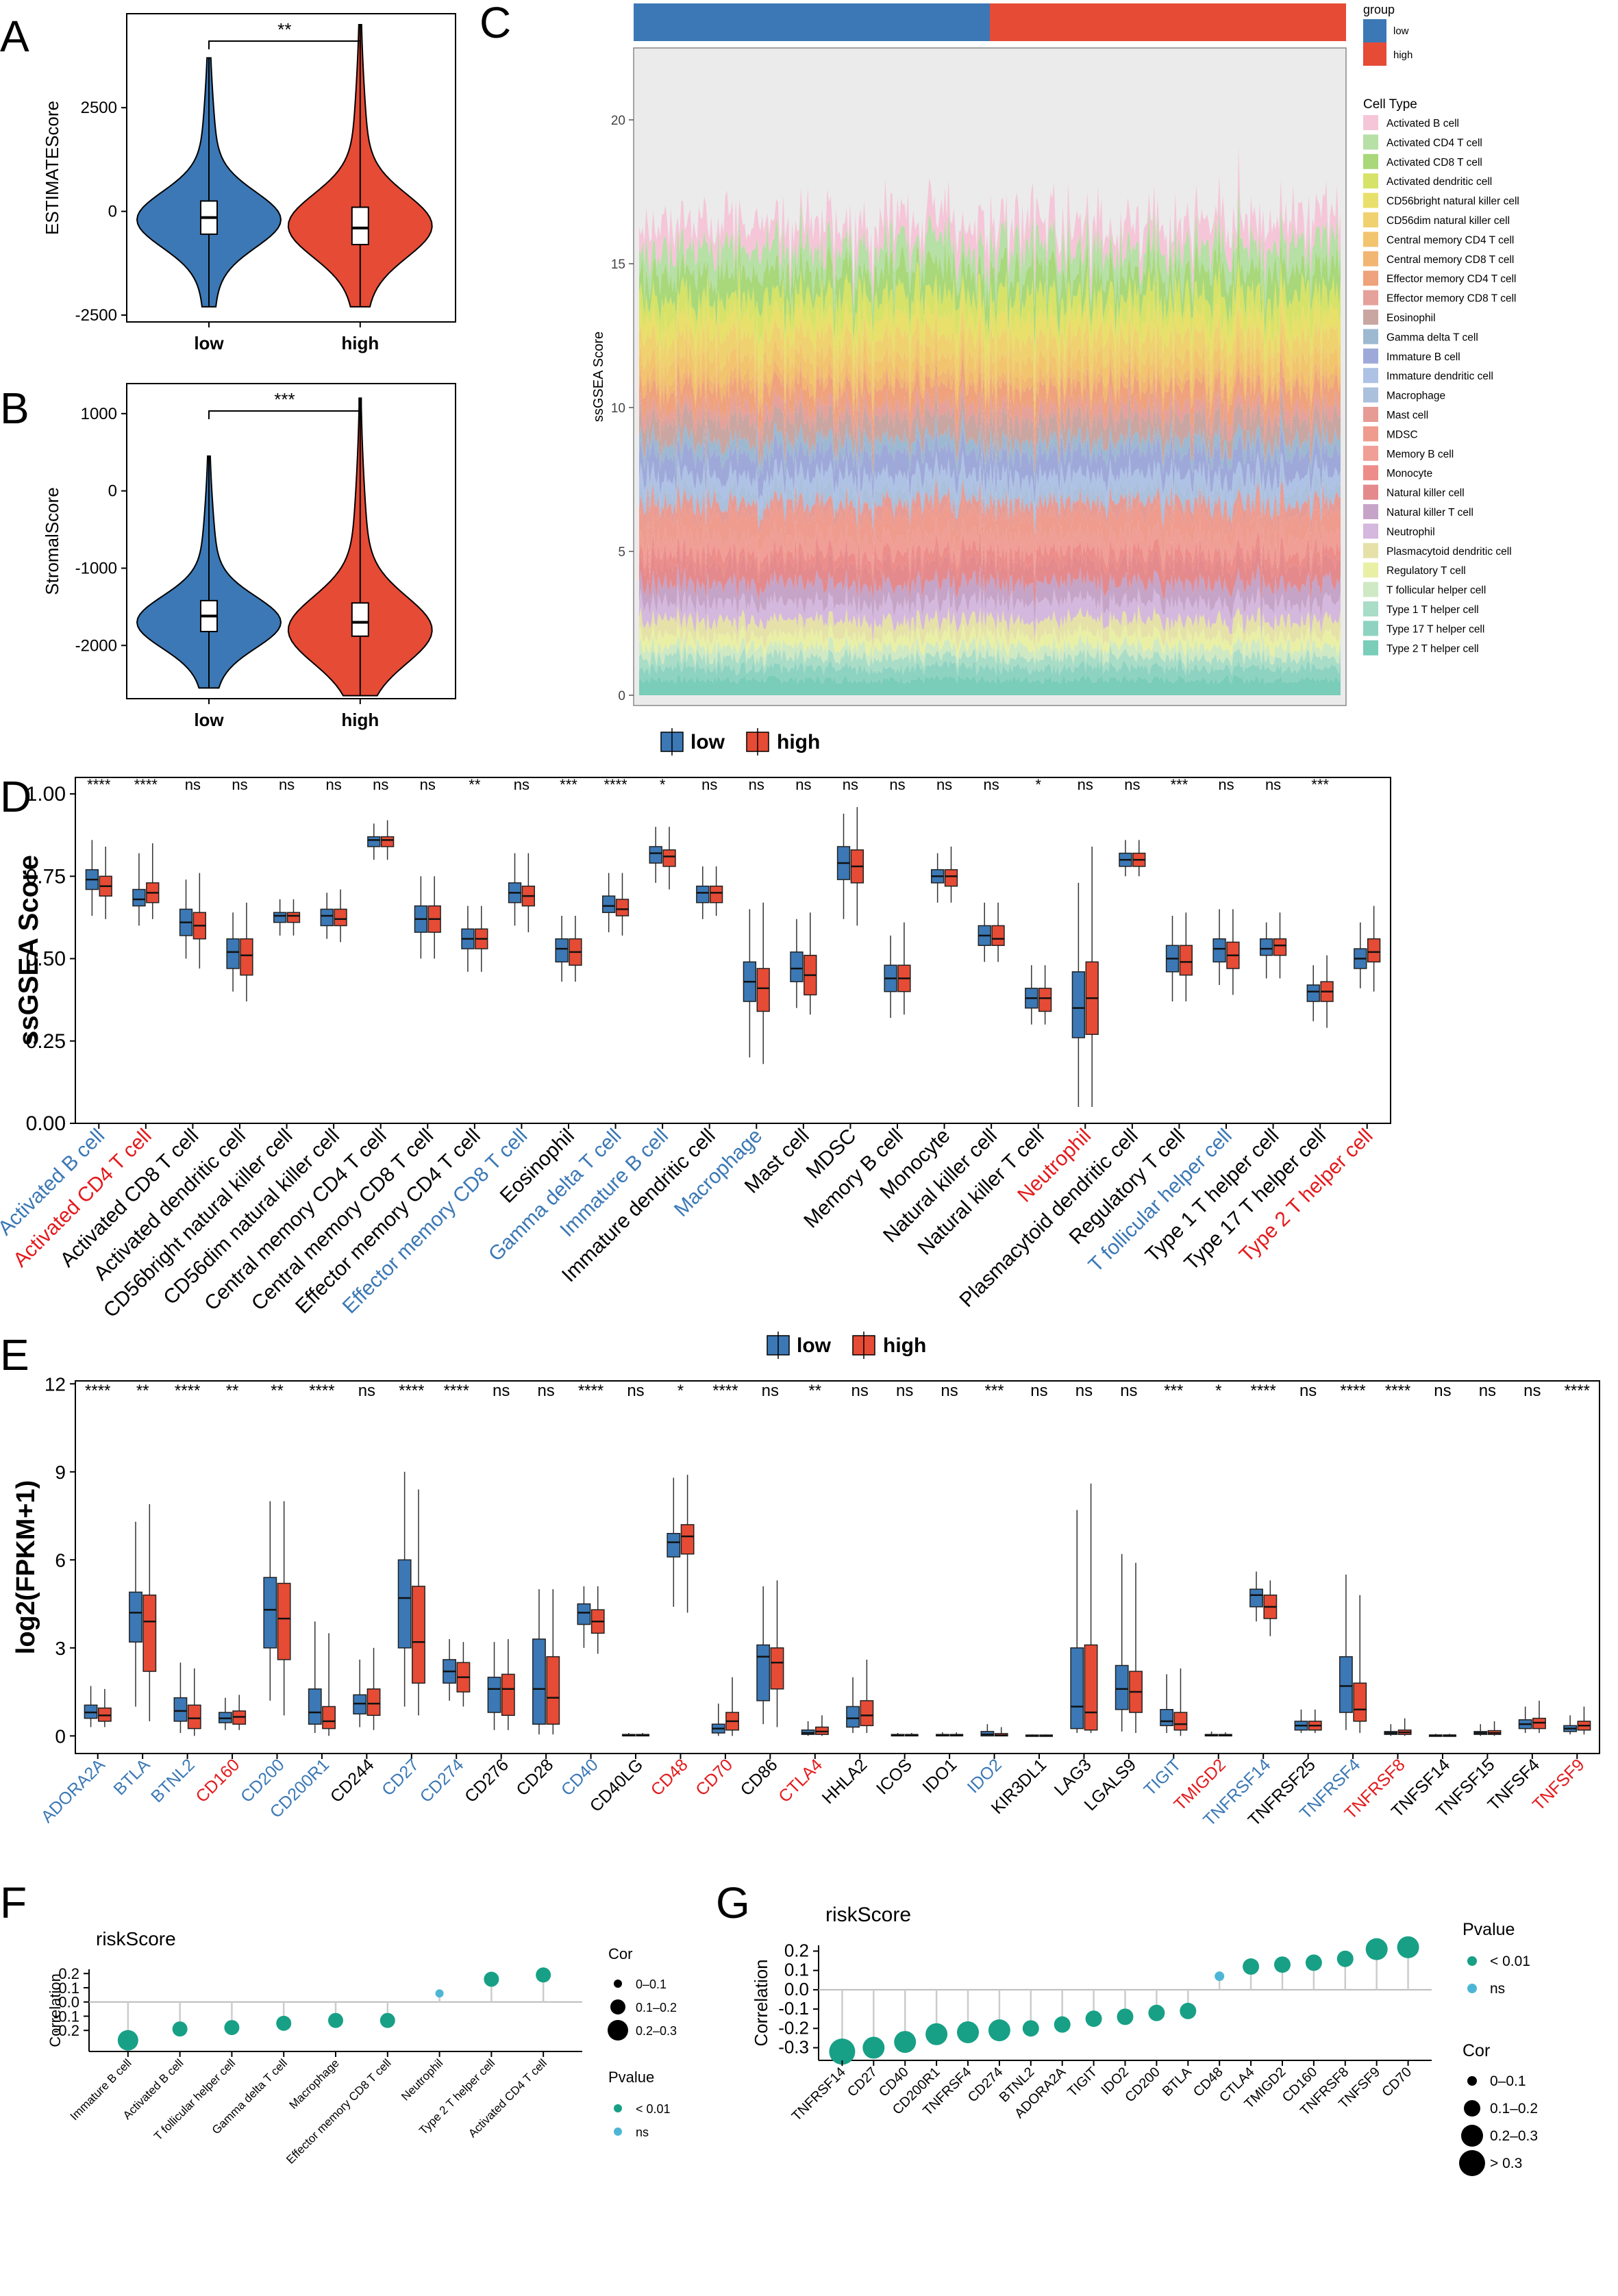 The height and width of the screenshot is (2296, 1618). What do you see at coordinates (815, 1345) in the screenshot?
I see `legend-label-low: low` at bounding box center [815, 1345].